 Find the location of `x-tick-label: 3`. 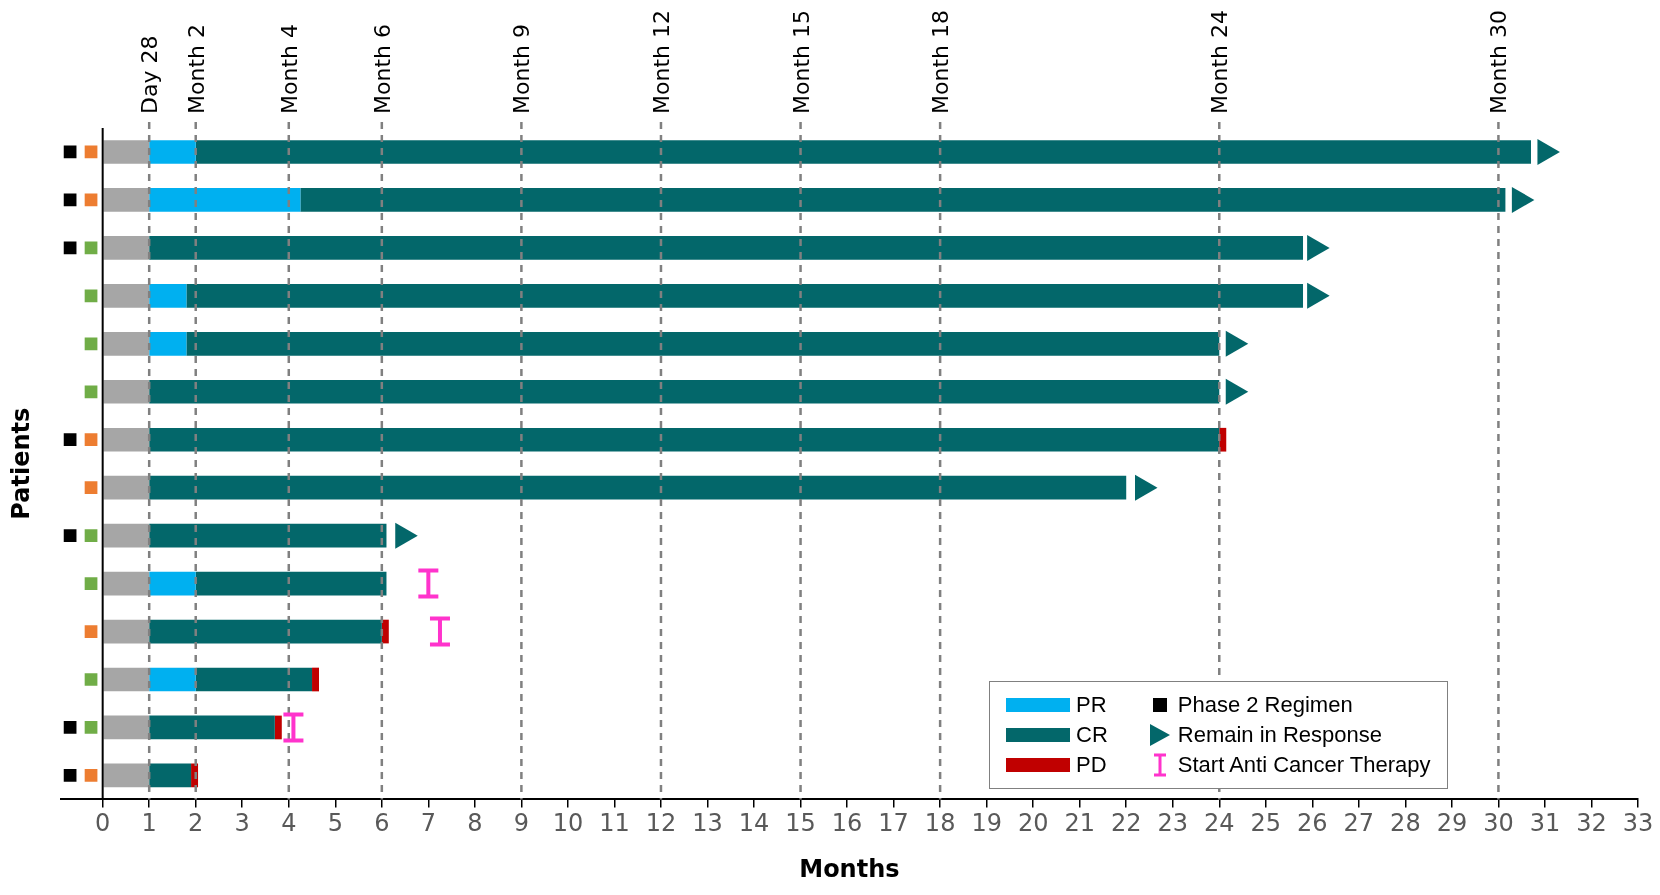

x-tick-label: 3 is located at coordinates (242, 823).